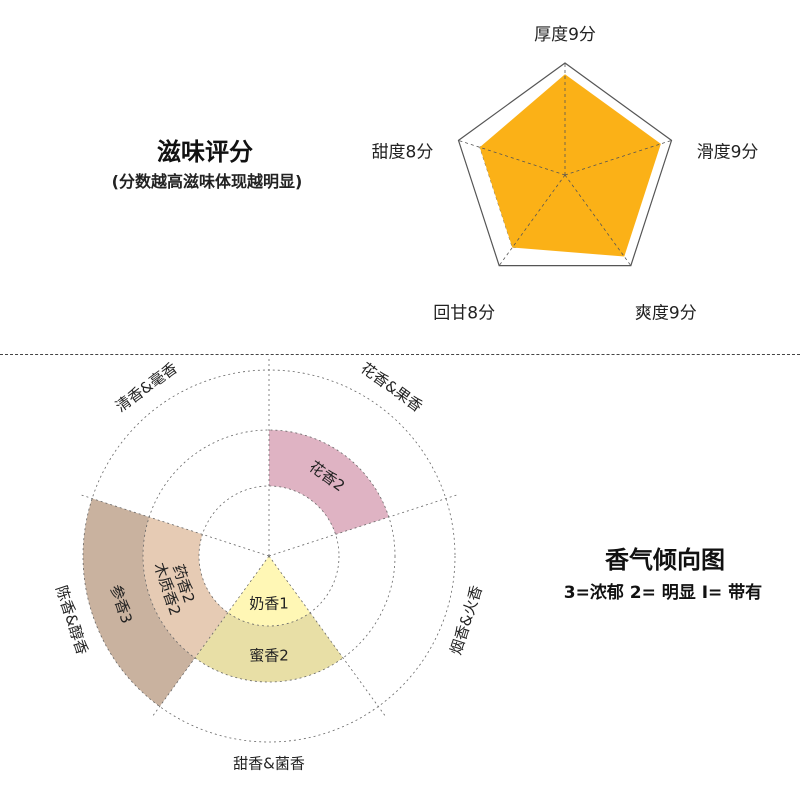 The image size is (800, 800). I want to click on aroma-legend: 3=浓郁 2= 明显 I= 带有, so click(663, 593).